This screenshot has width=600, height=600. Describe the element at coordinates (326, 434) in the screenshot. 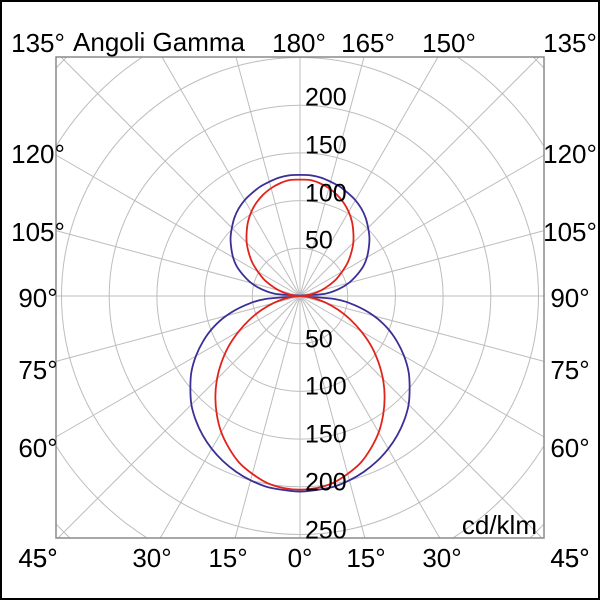

I see `ring-label-down: 150` at that location.